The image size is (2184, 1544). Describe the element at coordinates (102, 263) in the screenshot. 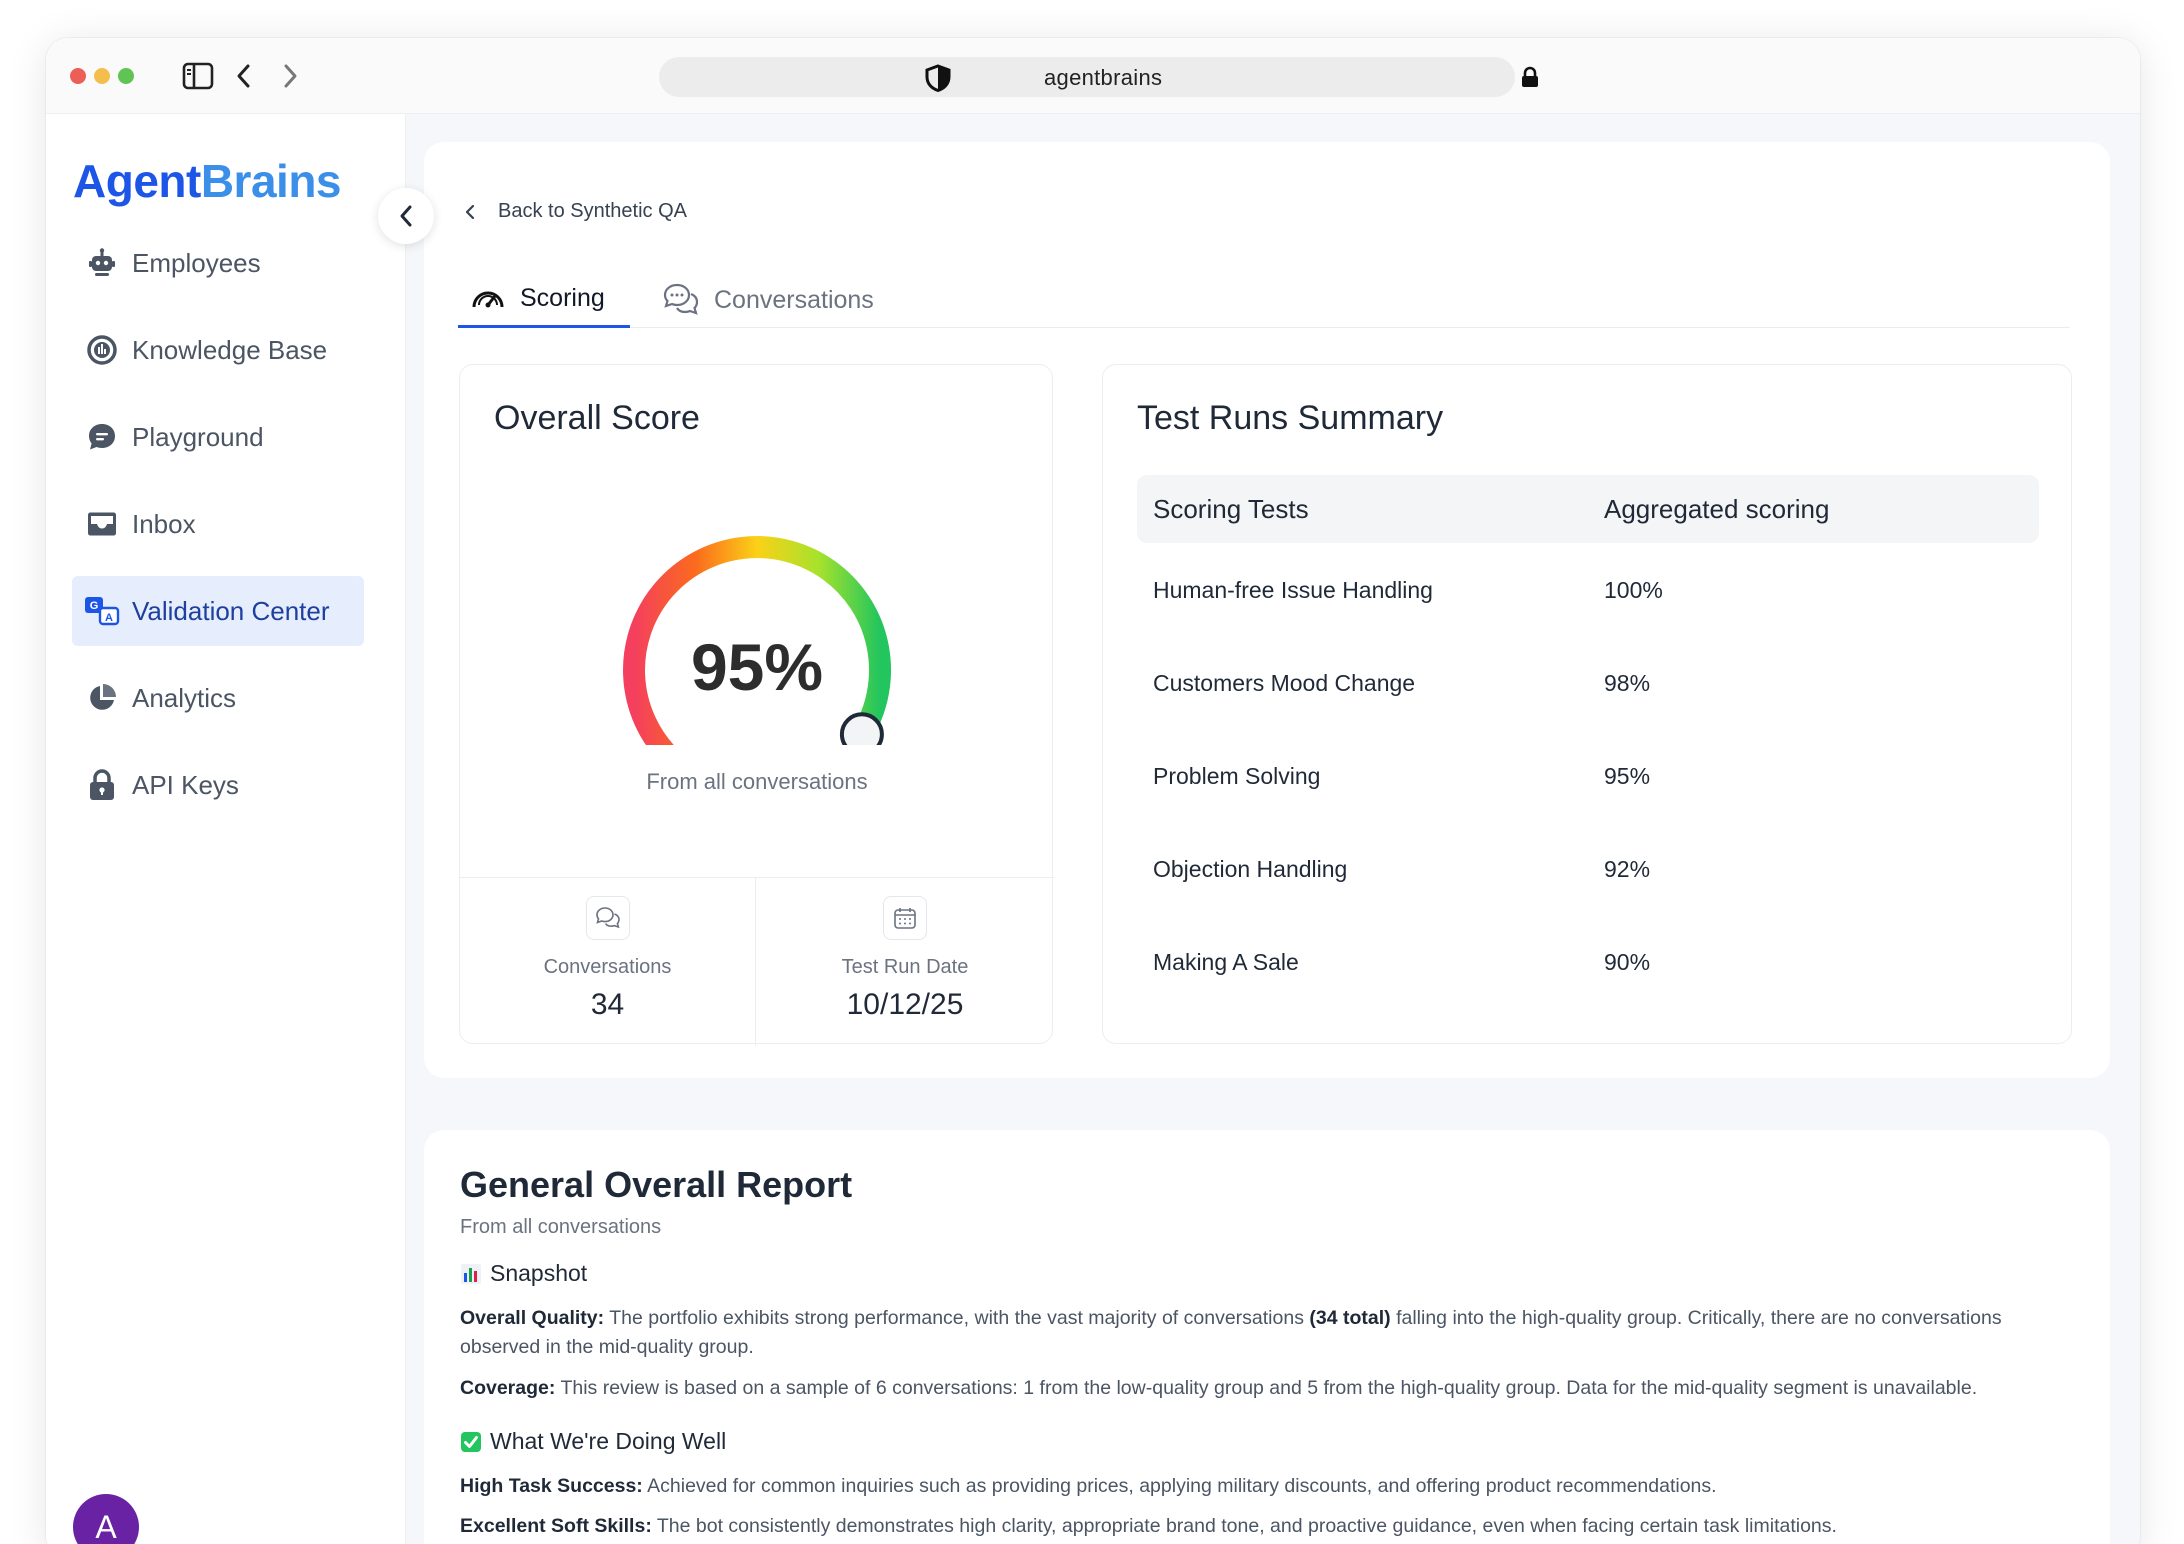

I see `robot-icon` at that location.